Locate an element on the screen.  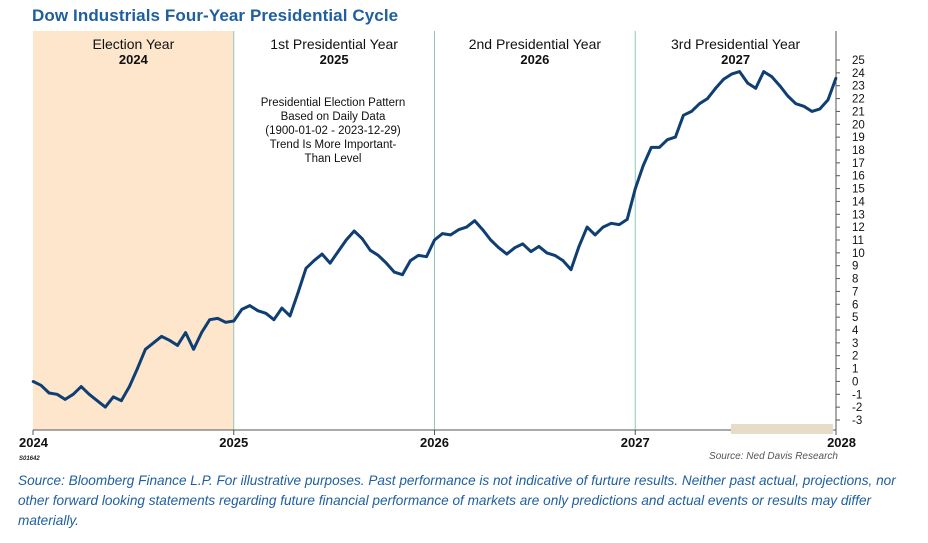
y-tick-label: -2 is located at coordinates (857, 408).